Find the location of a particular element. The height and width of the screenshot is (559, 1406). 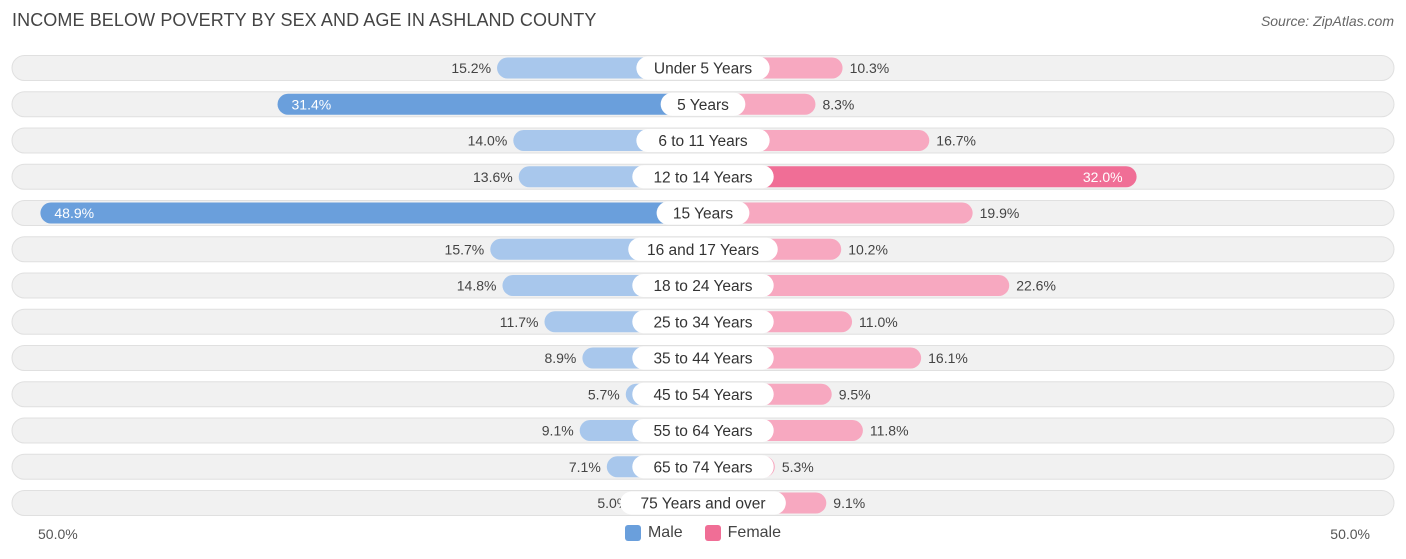

male-value-label: 5.7% is located at coordinates (604, 394).